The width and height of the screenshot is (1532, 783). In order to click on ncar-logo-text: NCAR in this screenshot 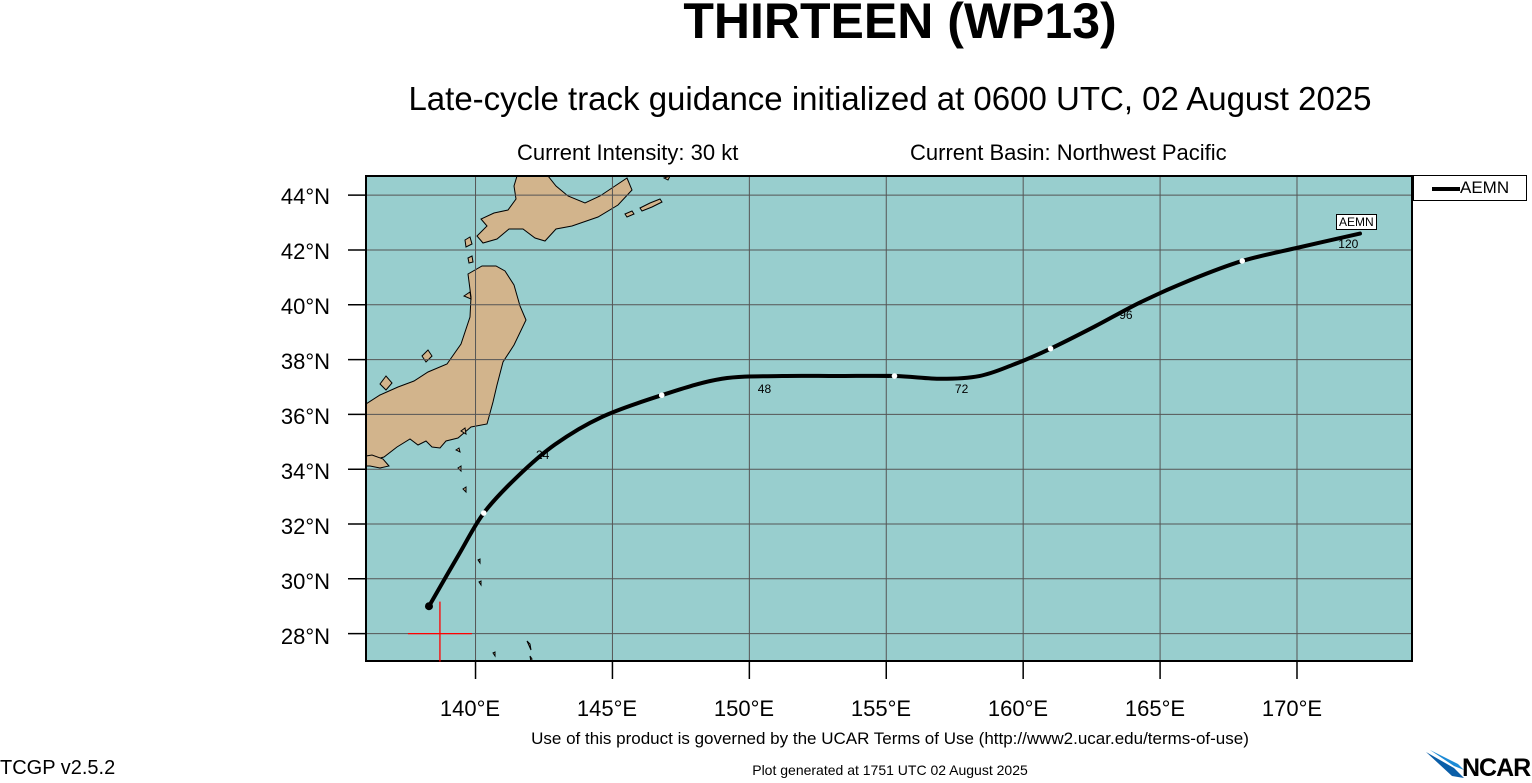, I will do `click(1496, 768)`.